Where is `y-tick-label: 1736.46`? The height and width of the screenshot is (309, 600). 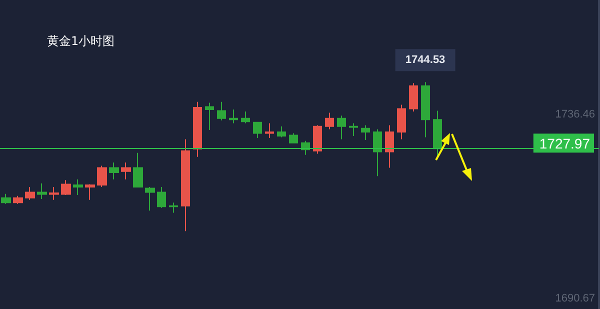 y-tick-label: 1736.46 is located at coordinates (575, 114).